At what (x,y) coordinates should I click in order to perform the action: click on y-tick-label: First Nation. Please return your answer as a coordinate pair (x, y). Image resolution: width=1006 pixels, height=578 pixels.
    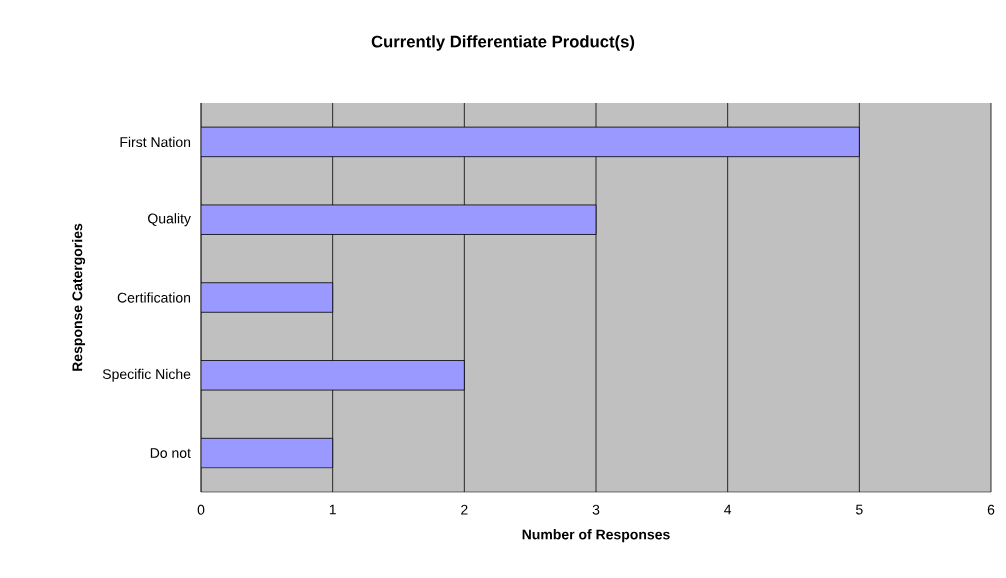
    Looking at the image, I should click on (155, 142).